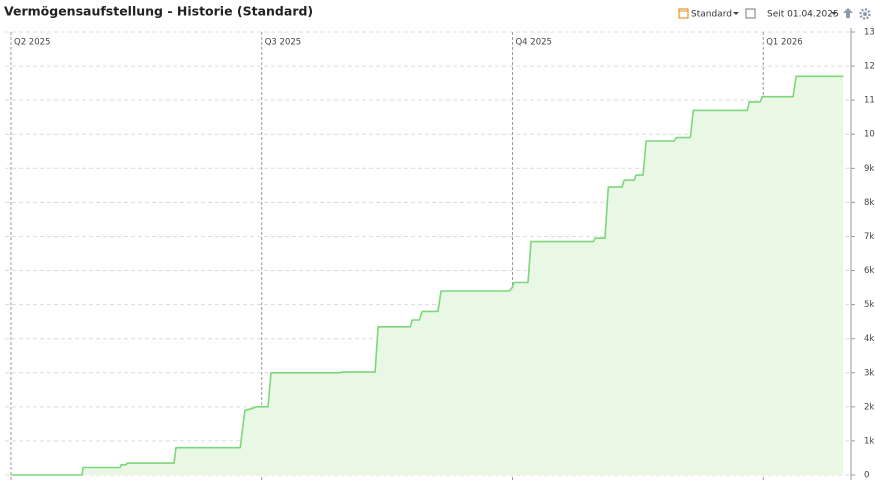 The image size is (875, 480). Describe the element at coordinates (869, 407) in the screenshot. I see `y-tick-label: 2k` at that location.